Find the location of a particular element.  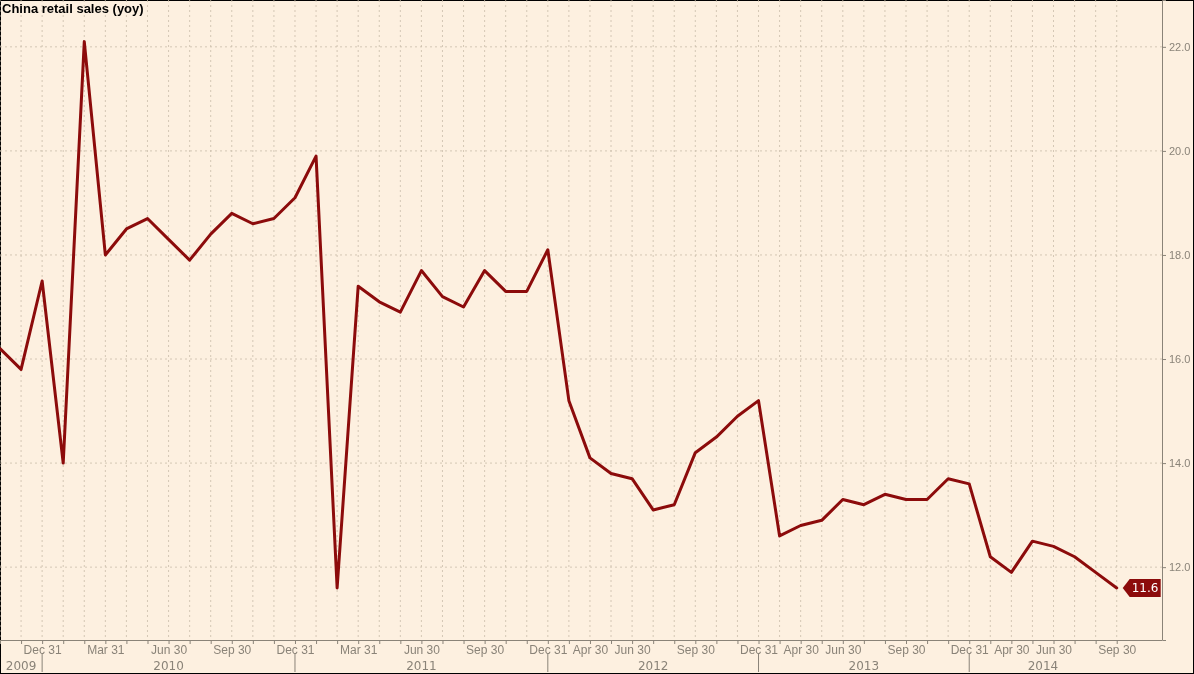

text: 2012 is located at coordinates (653, 666).